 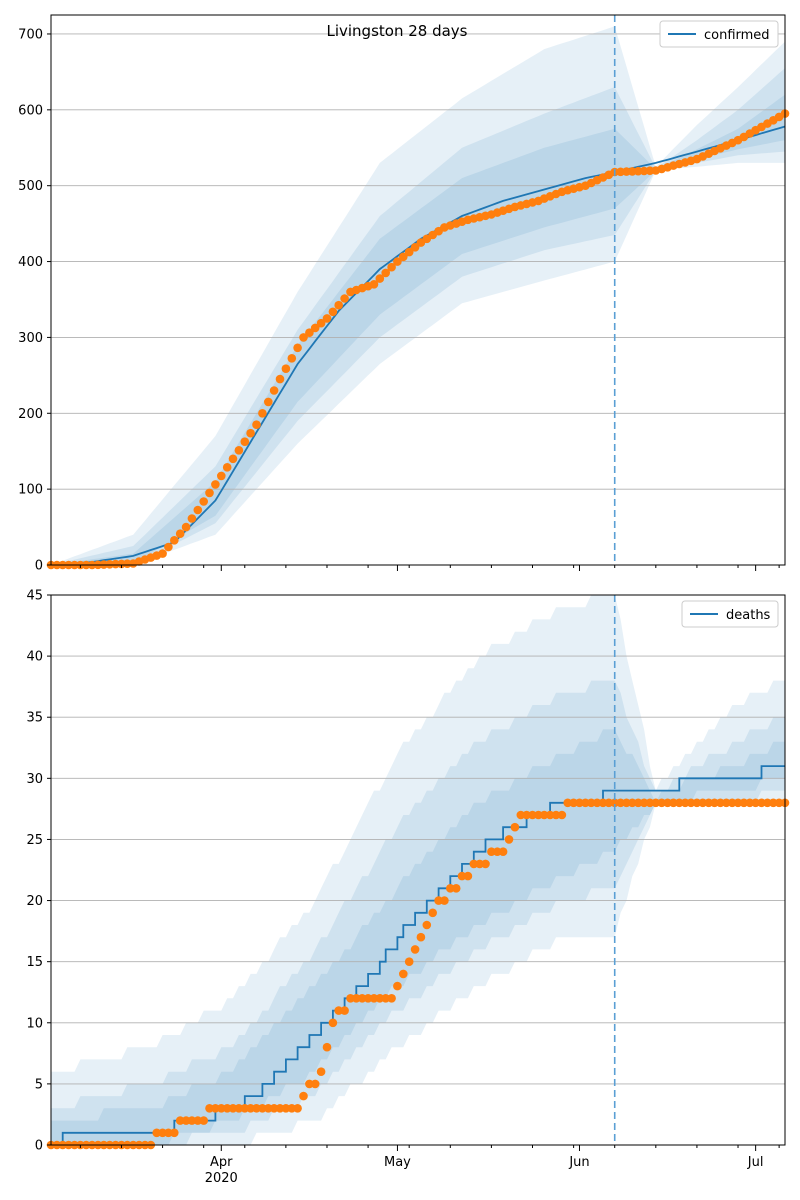 I want to click on y-tick-label: 45, so click(x=34, y=596).